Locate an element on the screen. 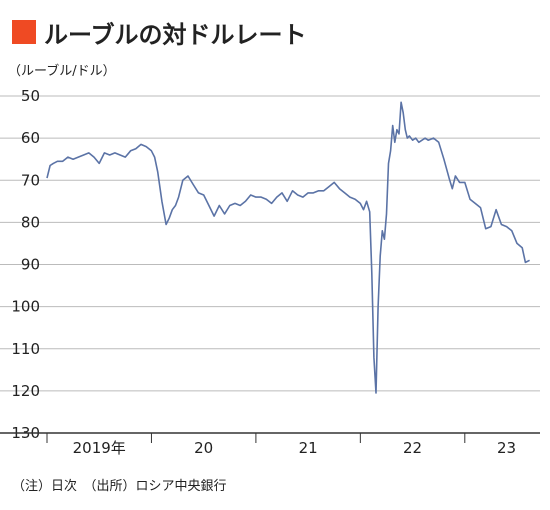 This screenshot has height=510, width=550. x-tick-label: 21 is located at coordinates (308, 448).